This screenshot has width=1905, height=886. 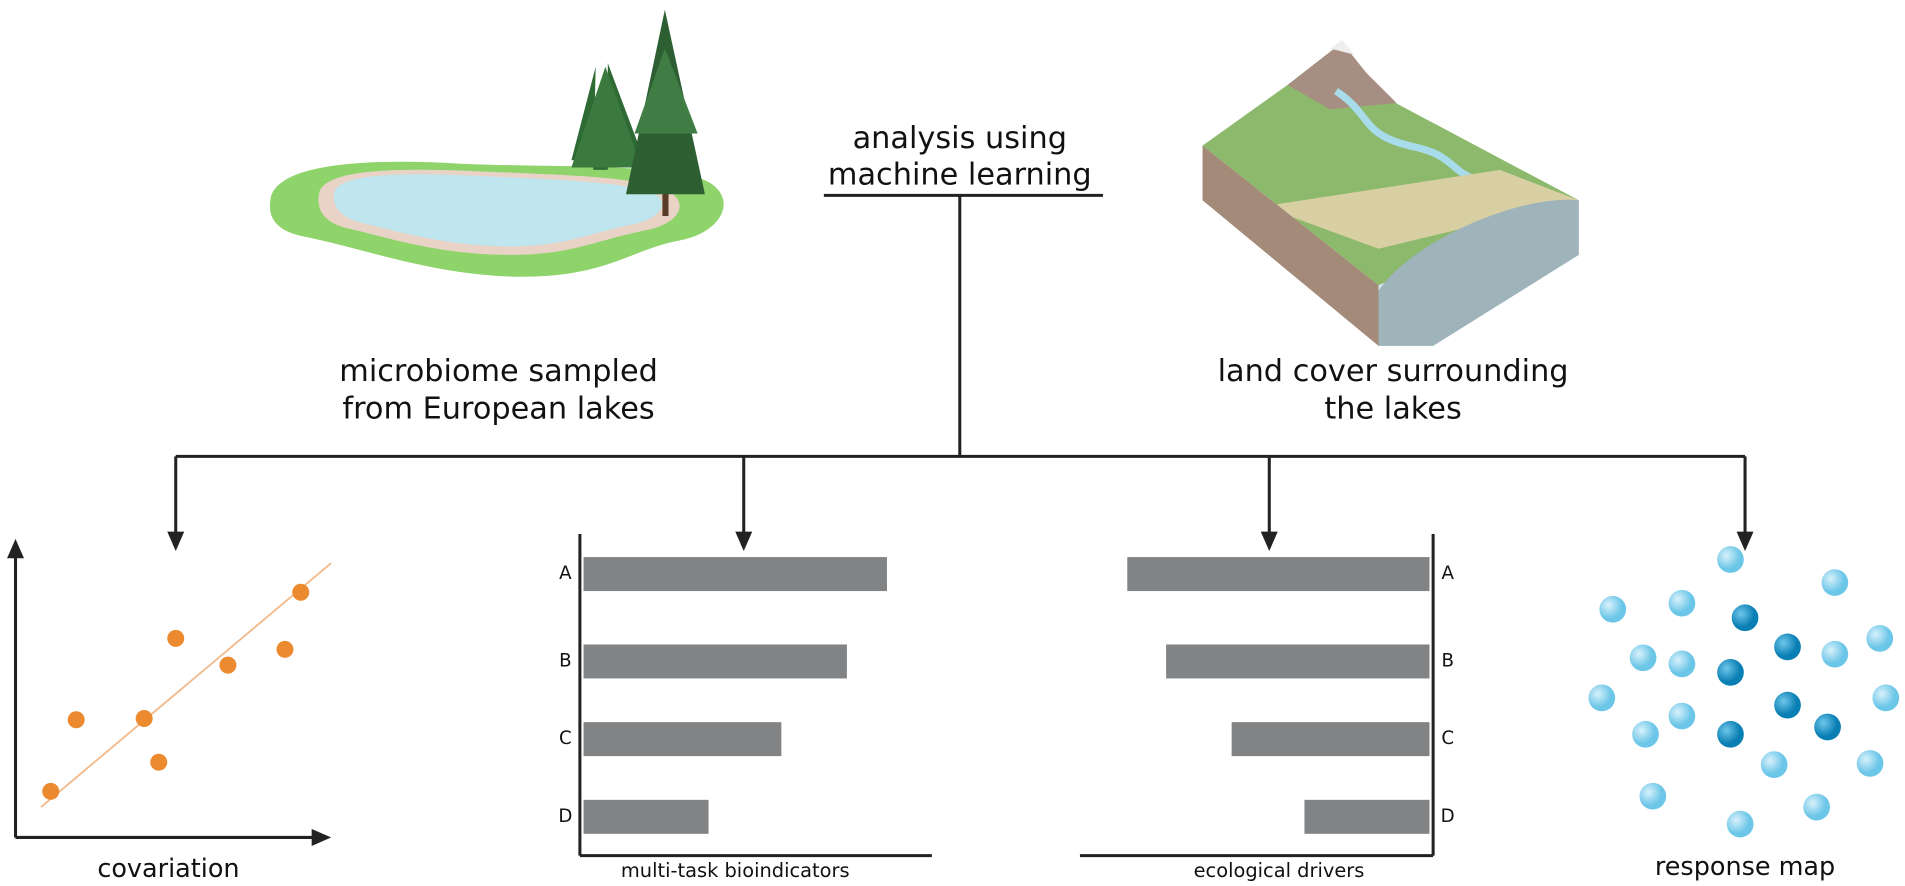 I want to click on center-label: analysis using, so click(x=960, y=138).